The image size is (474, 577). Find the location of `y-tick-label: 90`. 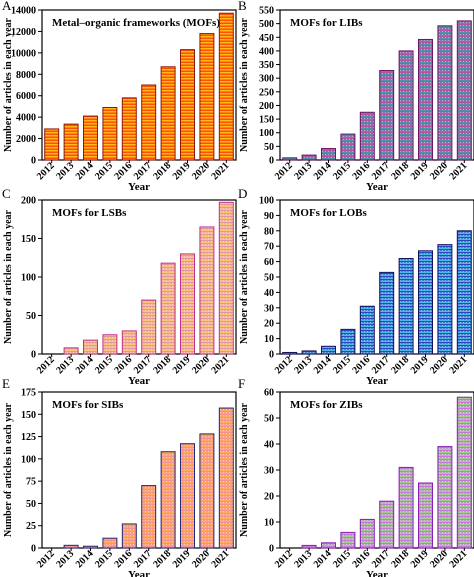

y-tick-label: 90 is located at coordinates (269, 216).